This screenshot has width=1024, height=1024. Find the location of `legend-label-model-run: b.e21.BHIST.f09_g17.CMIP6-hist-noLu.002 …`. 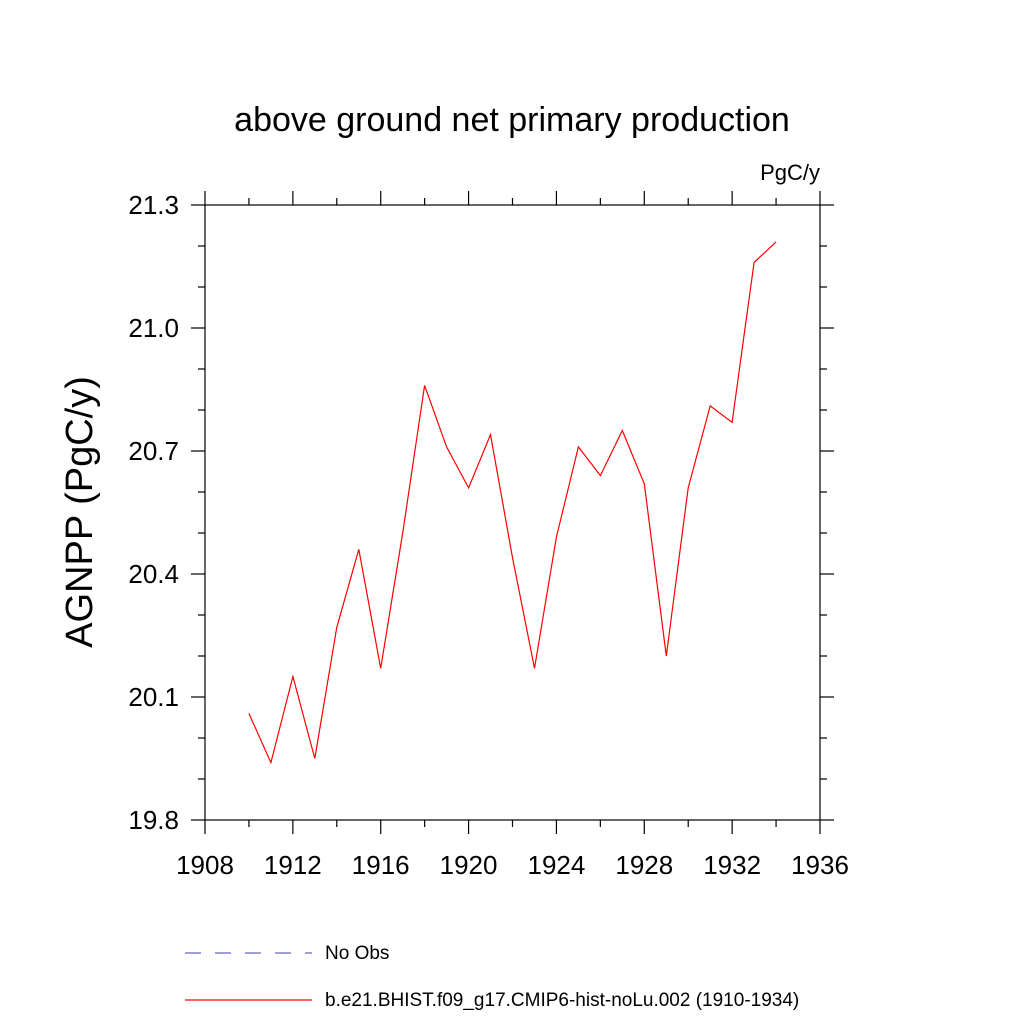

legend-label-model-run: b.e21.BHIST.f09_g17.CMIP6-hist-noLu.002 … is located at coordinates (562, 1000).